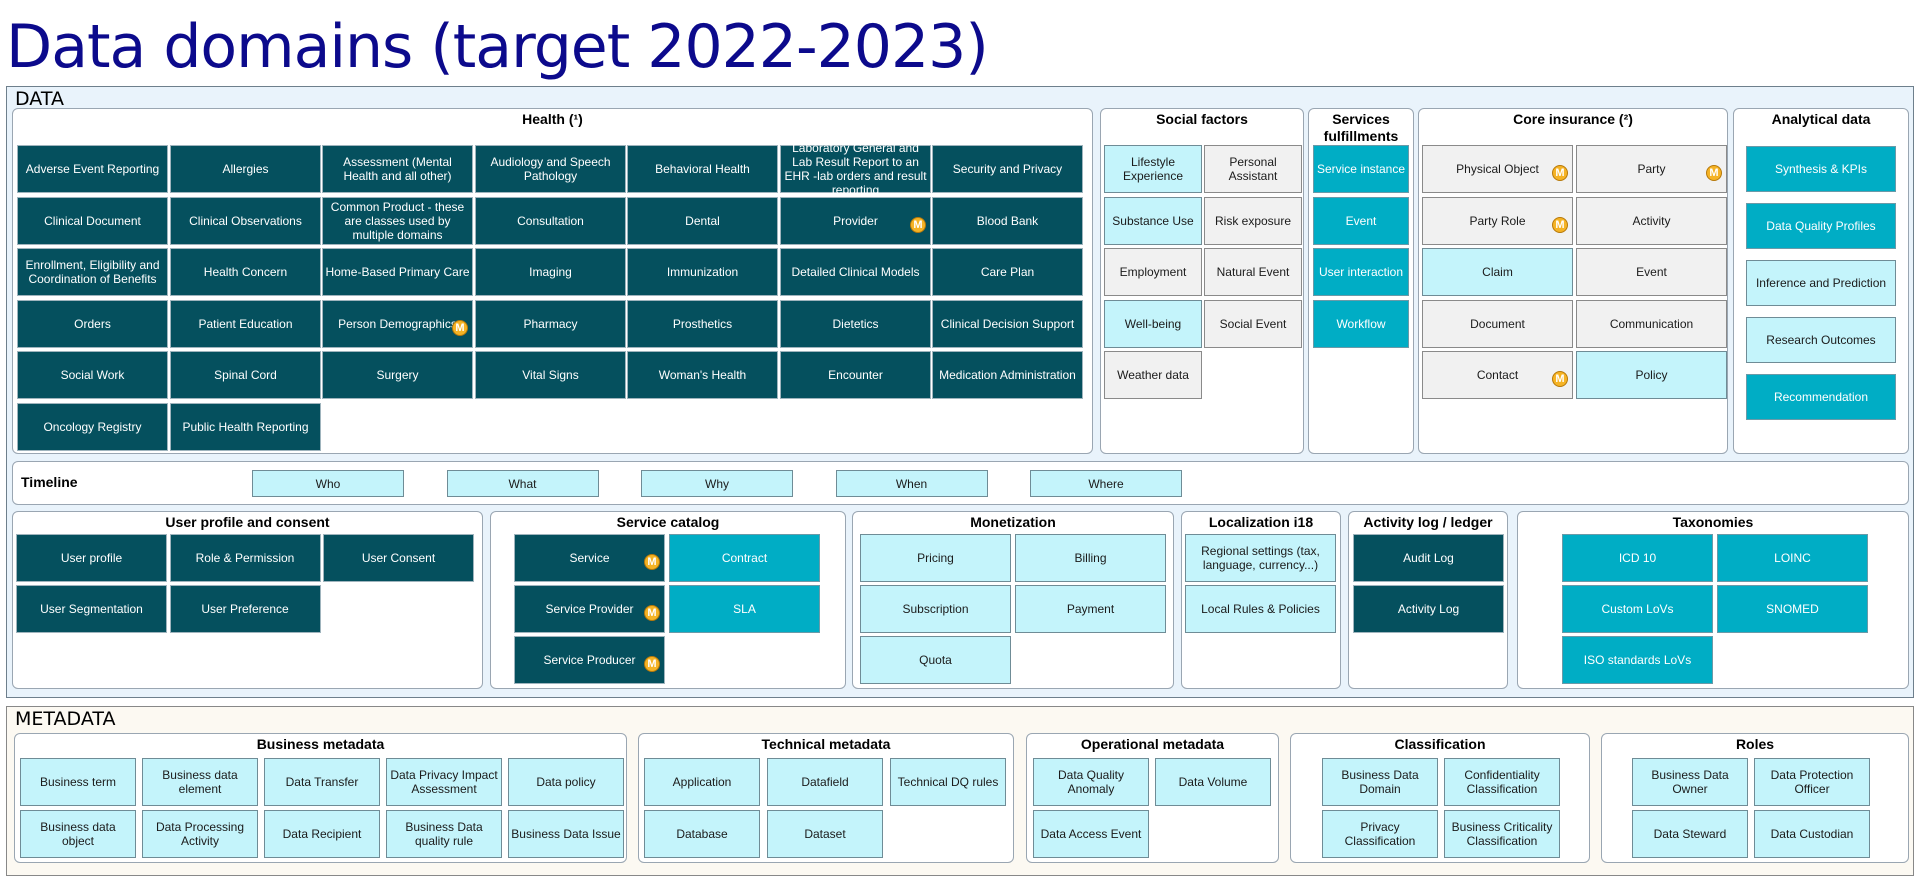 The height and width of the screenshot is (880, 1920). I want to click on core-item-communication: Communication, so click(1651, 323).